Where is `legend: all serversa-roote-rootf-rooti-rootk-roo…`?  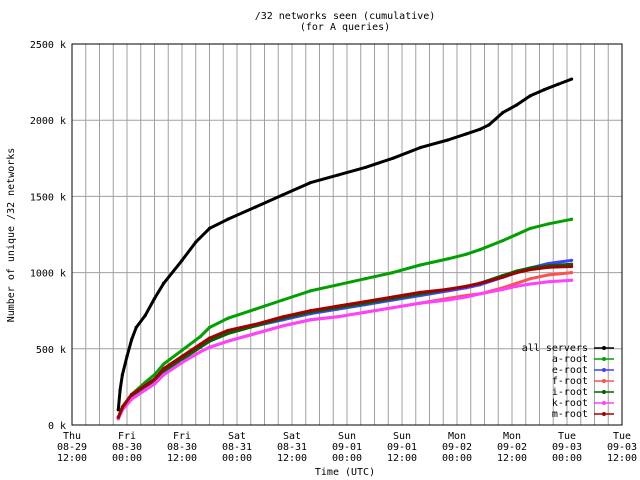
legend: all serversa-roote-rootf-rooti-rootk-roo… is located at coordinates (568, 381).